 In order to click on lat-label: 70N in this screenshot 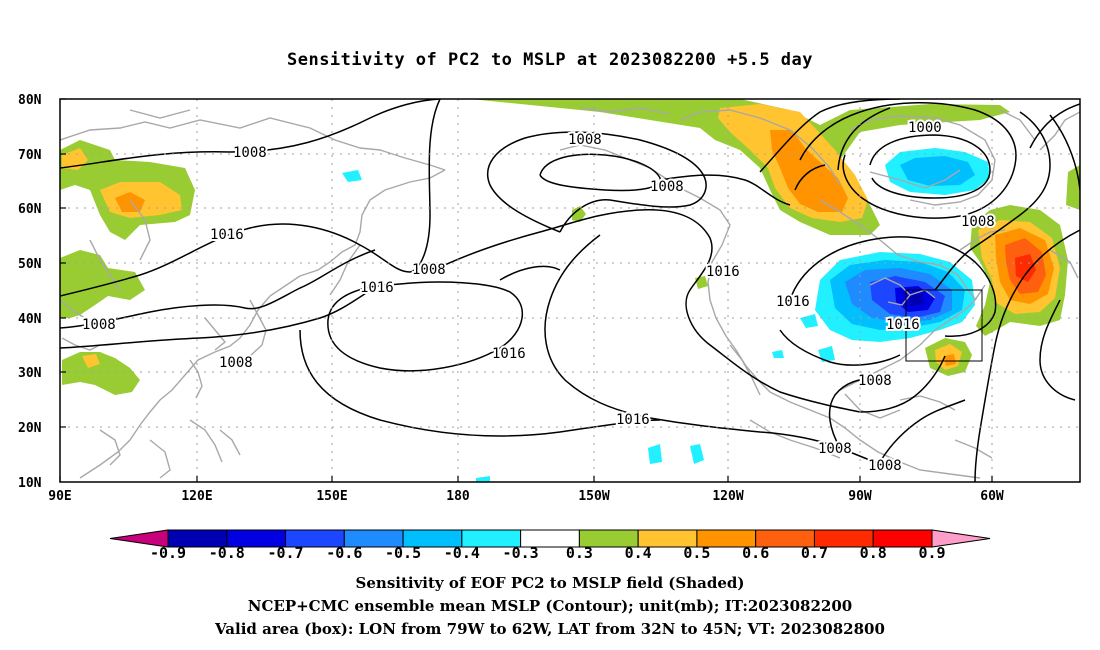, I will do `click(30, 155)`.